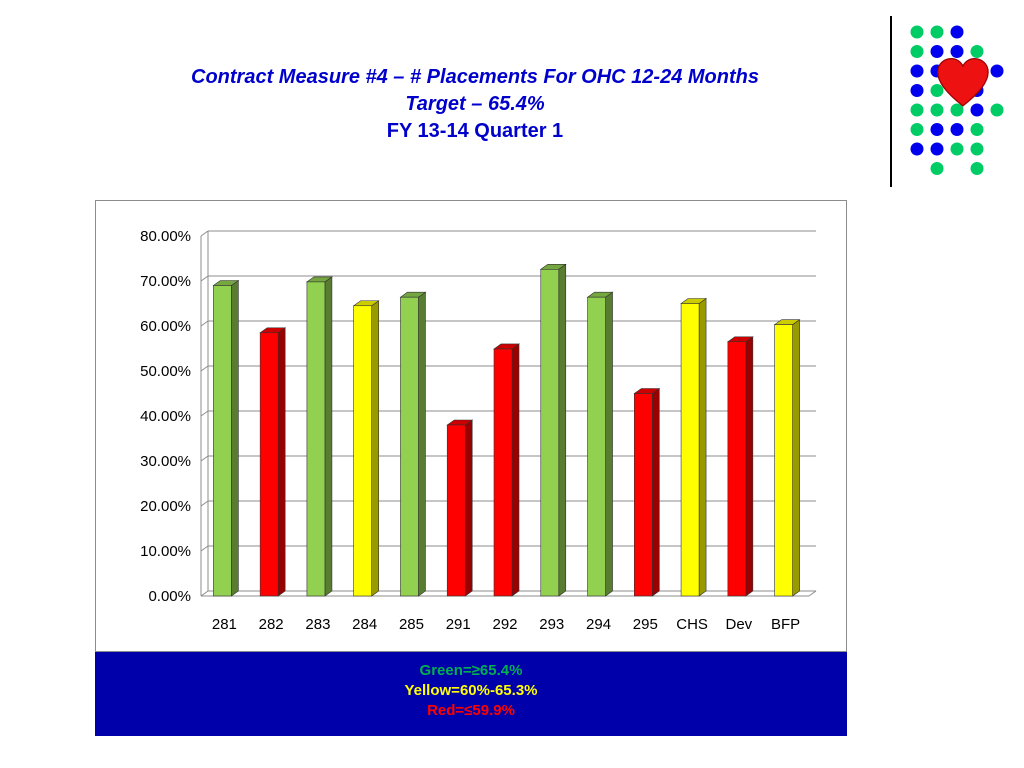  What do you see at coordinates (471, 710) in the screenshot?
I see `legend-red: Red=≤59.9%` at bounding box center [471, 710].